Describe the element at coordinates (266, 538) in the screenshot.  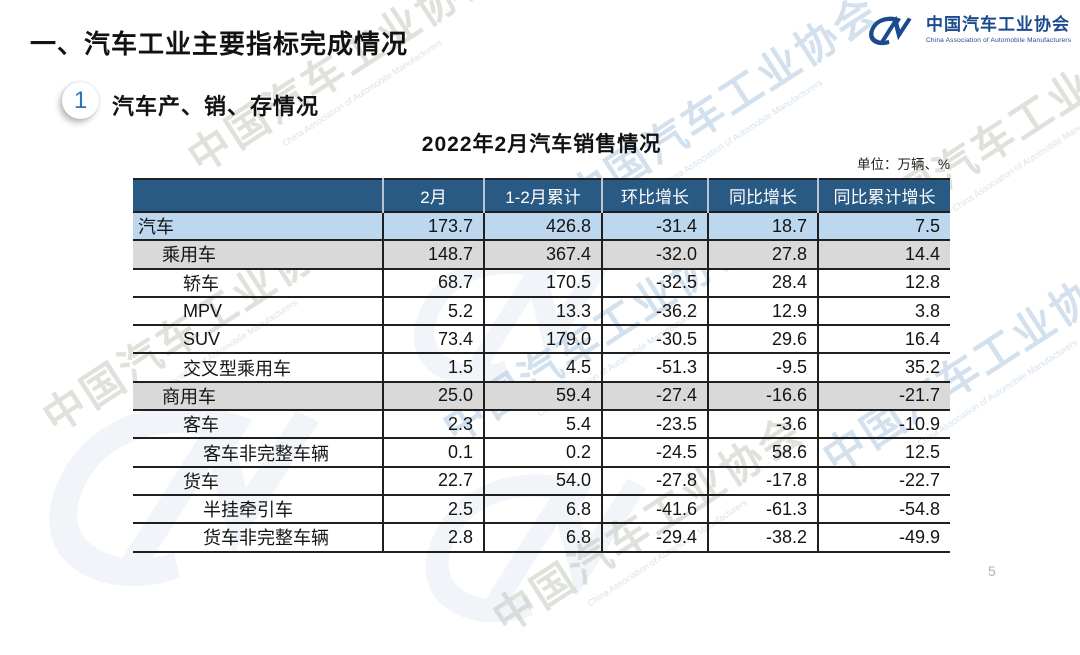
I see `row-label: 货车非完整车辆` at that location.